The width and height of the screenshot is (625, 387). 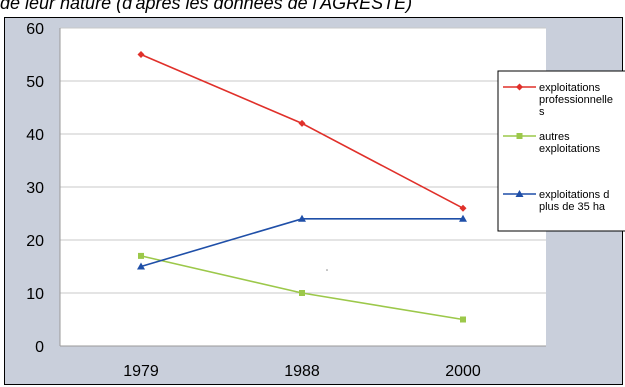 What do you see at coordinates (35, 241) in the screenshot?
I see `y-tick-label: 20` at bounding box center [35, 241].